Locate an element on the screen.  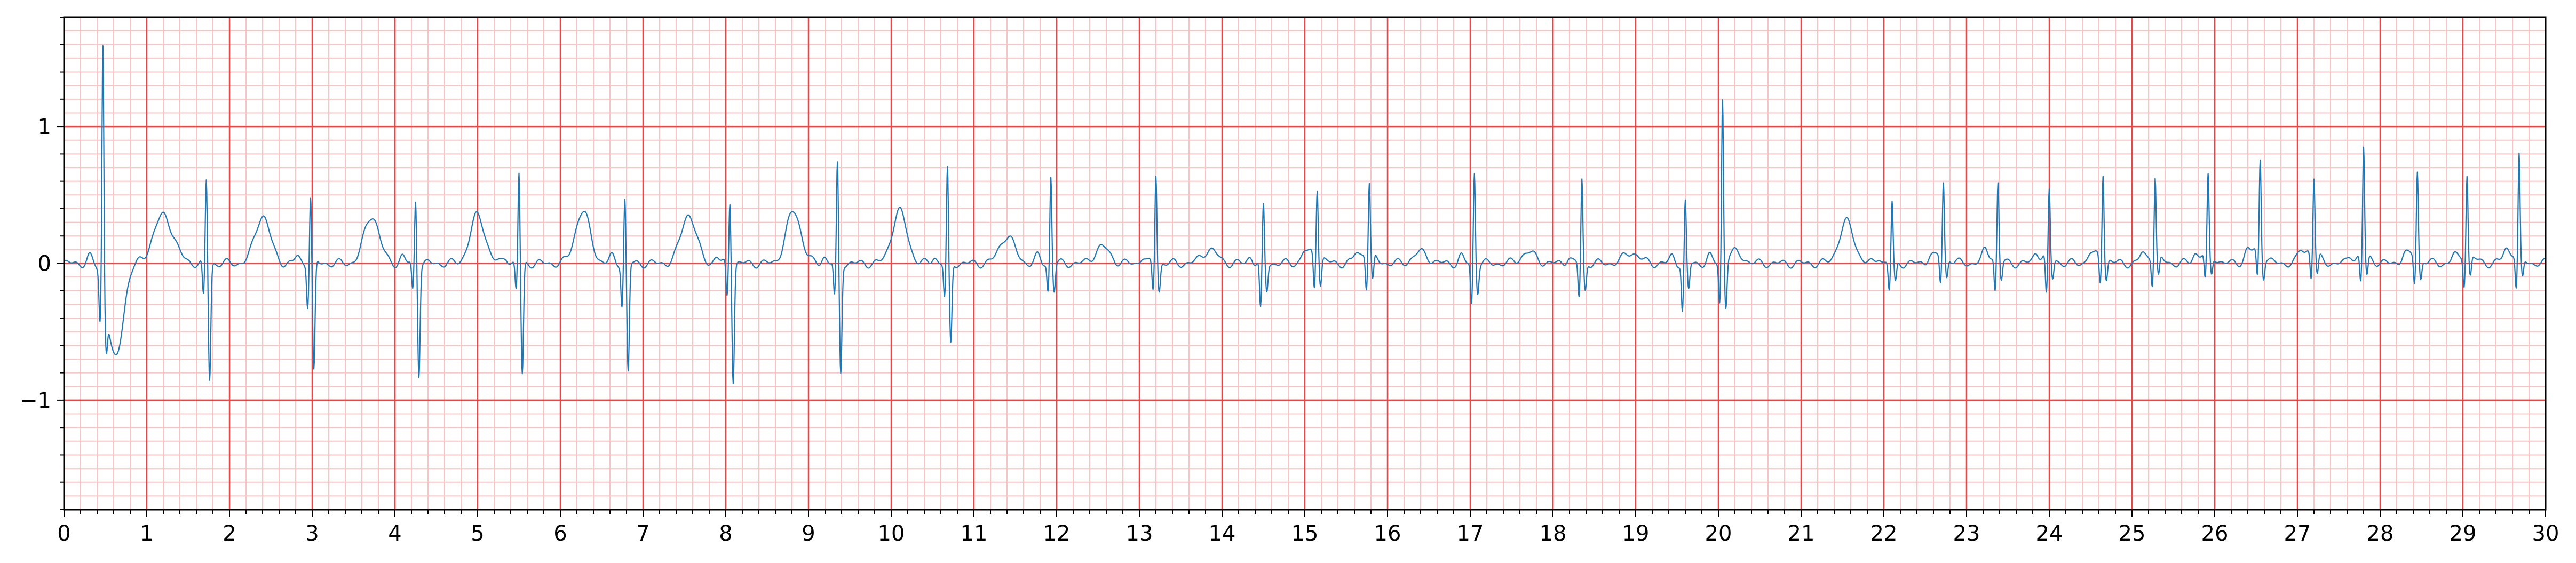
x-tick-label: 1 is located at coordinates (146, 533).